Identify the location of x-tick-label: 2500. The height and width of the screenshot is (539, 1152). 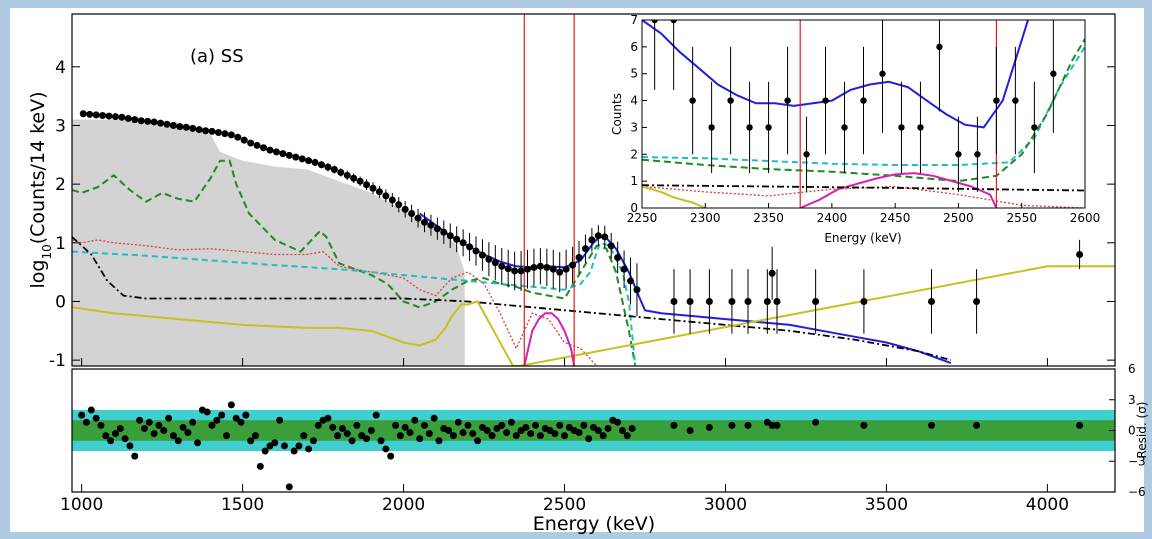
(564, 505).